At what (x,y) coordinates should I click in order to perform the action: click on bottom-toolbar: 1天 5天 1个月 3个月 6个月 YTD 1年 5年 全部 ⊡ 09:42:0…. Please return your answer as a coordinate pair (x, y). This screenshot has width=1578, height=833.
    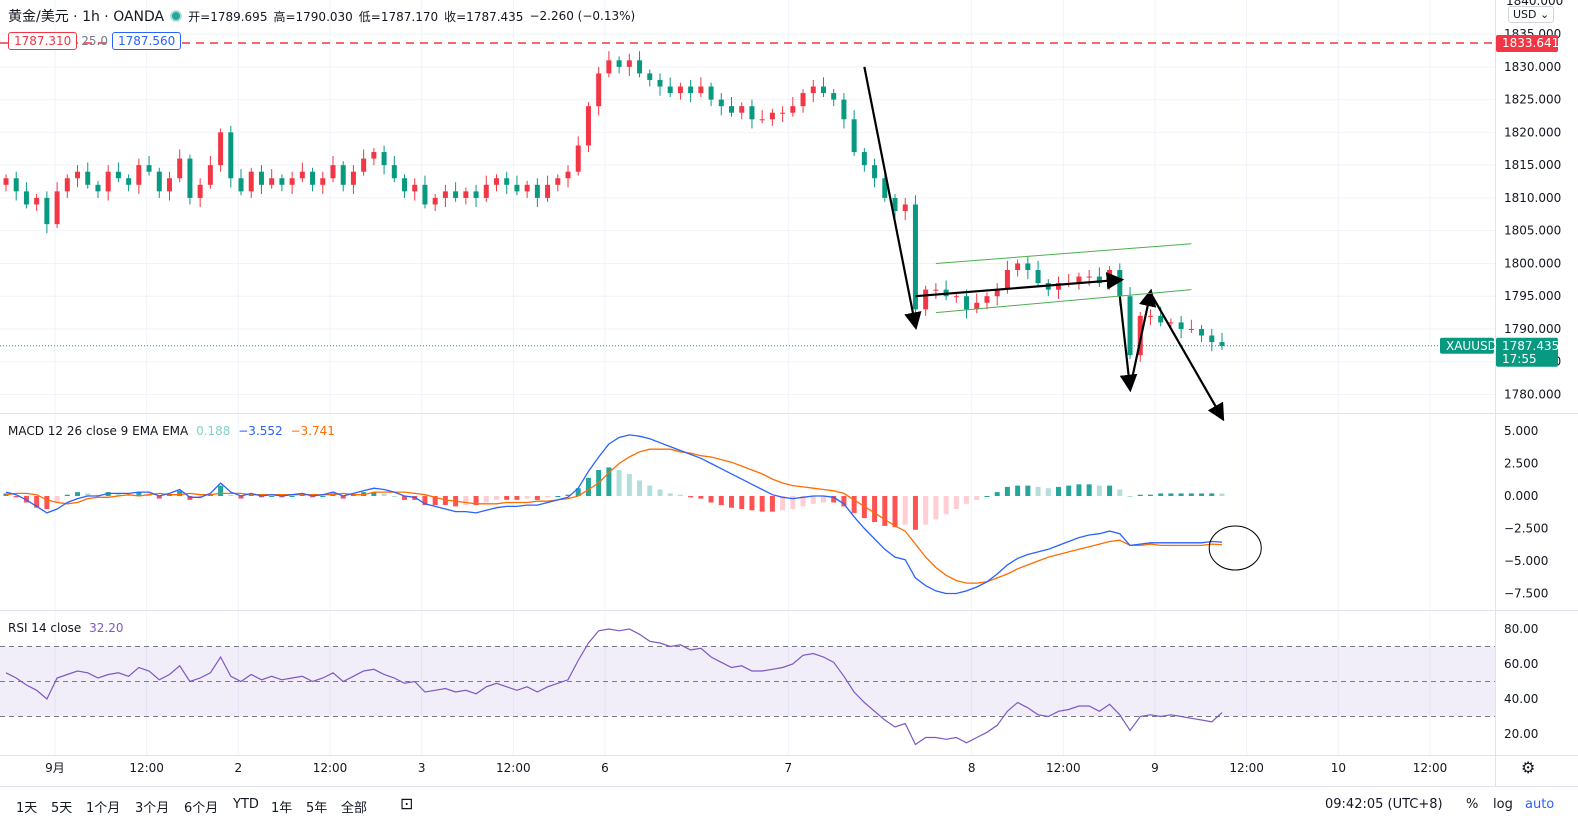
    Looking at the image, I should click on (789, 808).